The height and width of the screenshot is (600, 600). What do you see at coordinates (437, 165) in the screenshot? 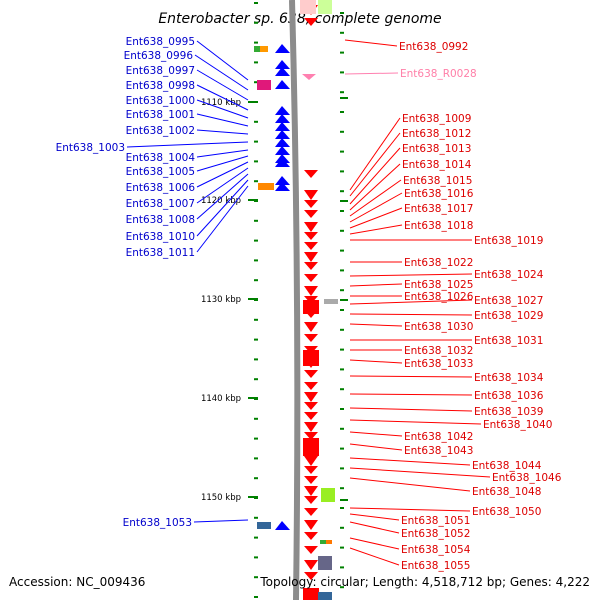
I see `gene-label-right: Ent638_1014` at bounding box center [437, 165].